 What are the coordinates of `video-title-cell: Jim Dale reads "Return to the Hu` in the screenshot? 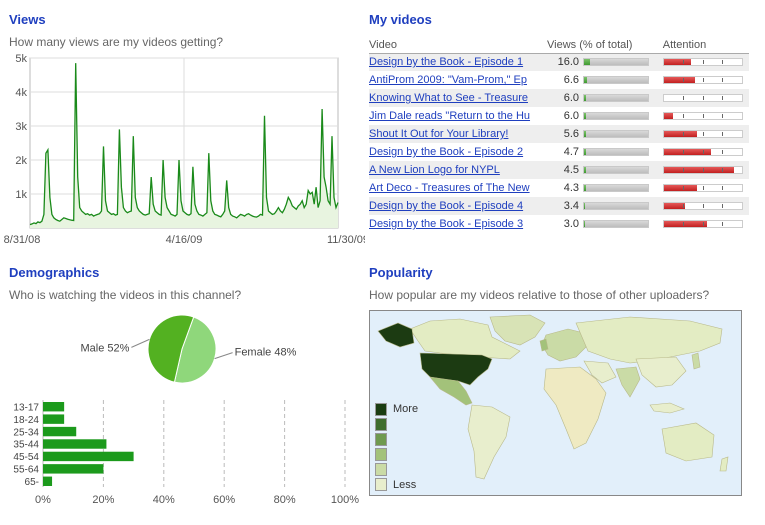 It's located at (458, 116).